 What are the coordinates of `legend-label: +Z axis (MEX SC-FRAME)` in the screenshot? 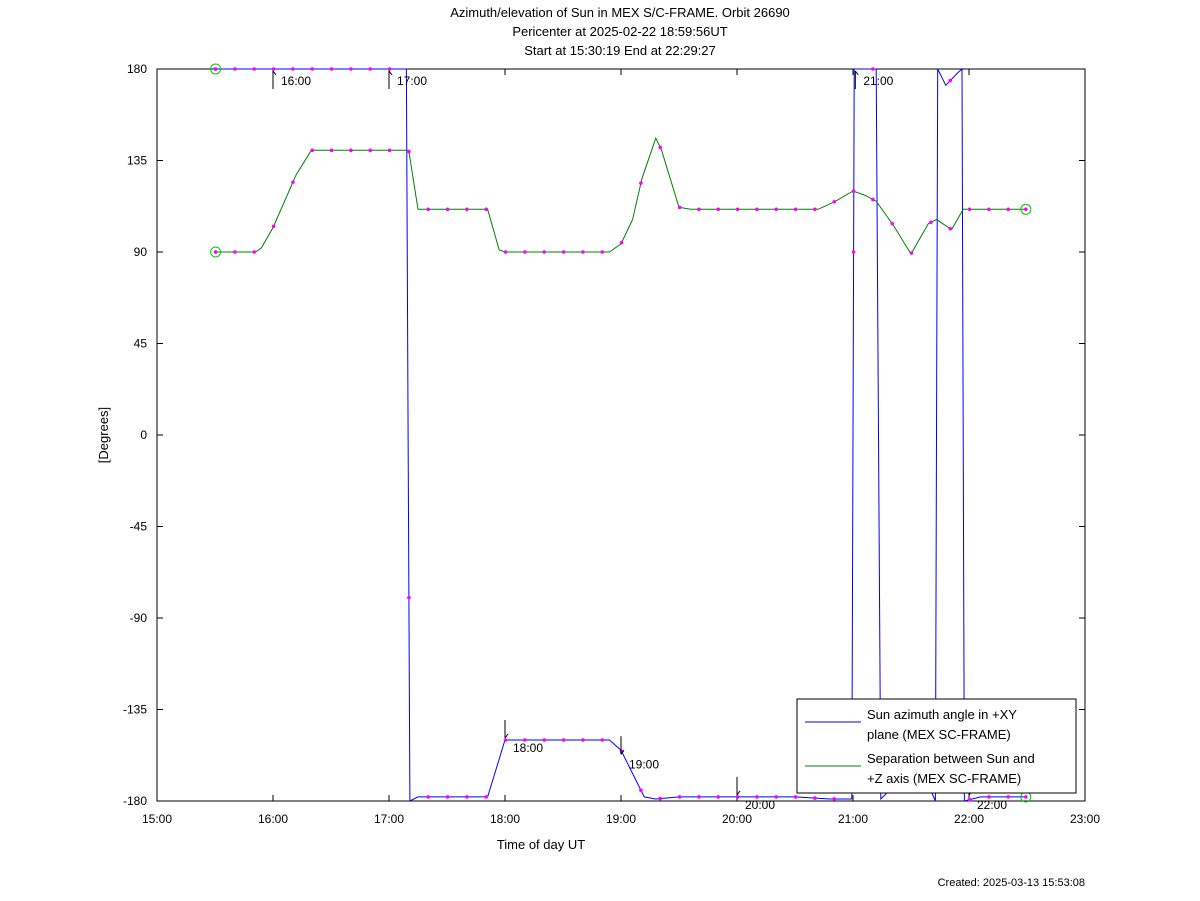 It's located at (944, 778).